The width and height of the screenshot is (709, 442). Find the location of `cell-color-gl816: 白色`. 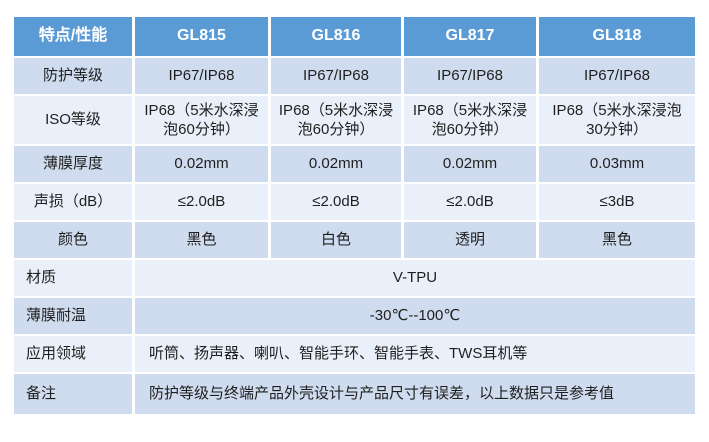

cell-color-gl816: 白色 is located at coordinates (336, 240).